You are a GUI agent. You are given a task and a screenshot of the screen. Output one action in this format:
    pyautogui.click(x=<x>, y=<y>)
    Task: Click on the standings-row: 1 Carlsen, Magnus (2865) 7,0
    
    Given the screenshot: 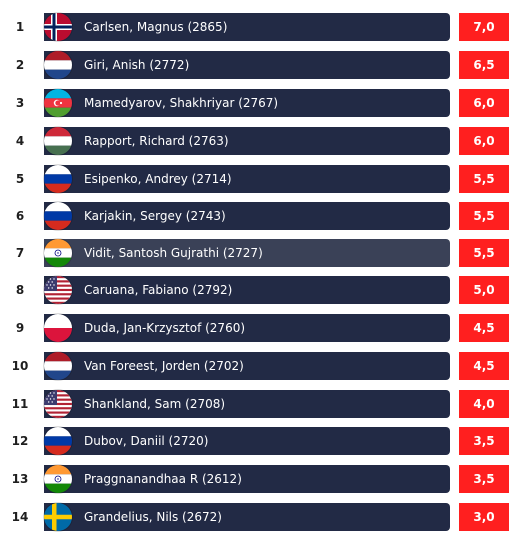 What is the action you would take?
    pyautogui.click(x=263, y=32)
    